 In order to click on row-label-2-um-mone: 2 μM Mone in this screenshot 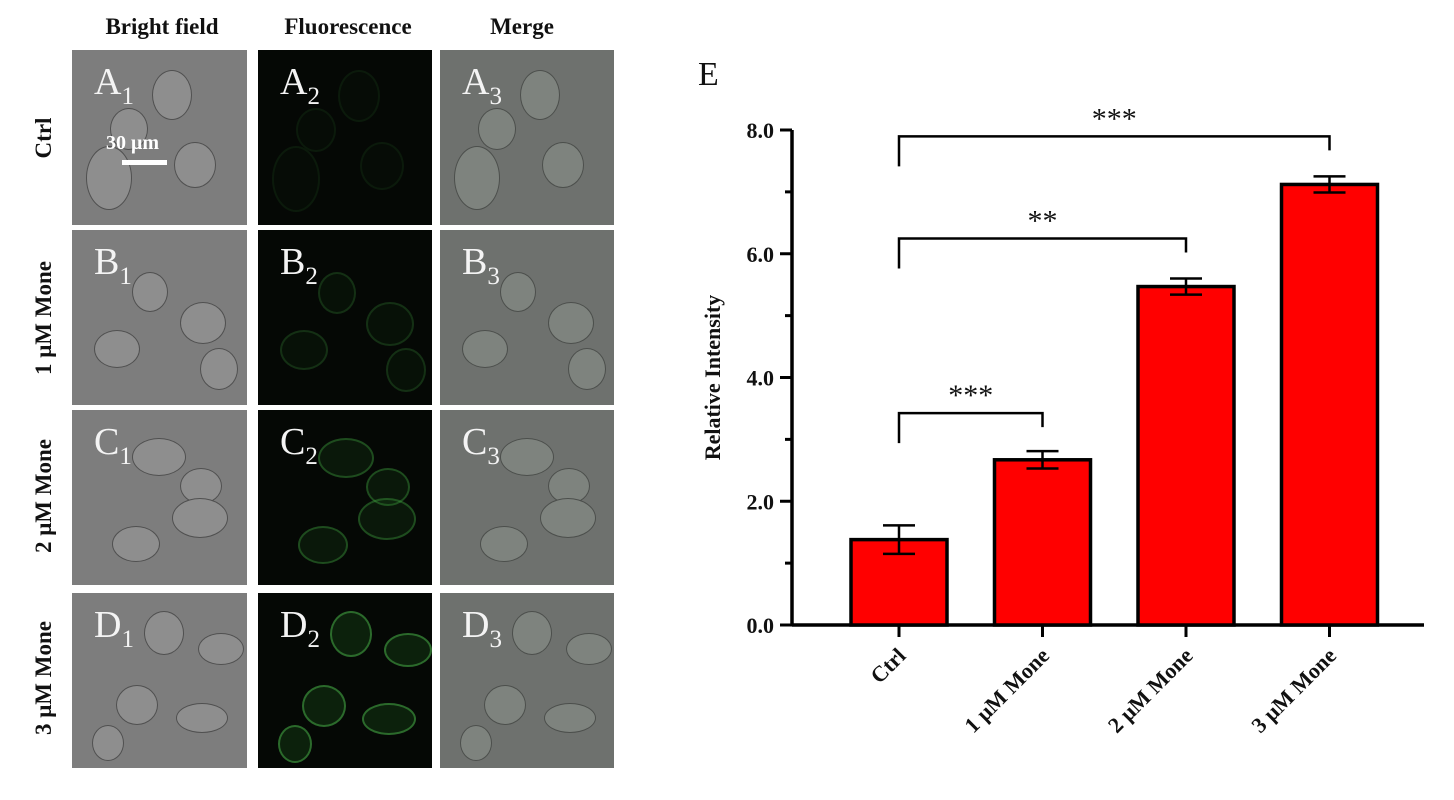, I will do `click(43, 496)`.